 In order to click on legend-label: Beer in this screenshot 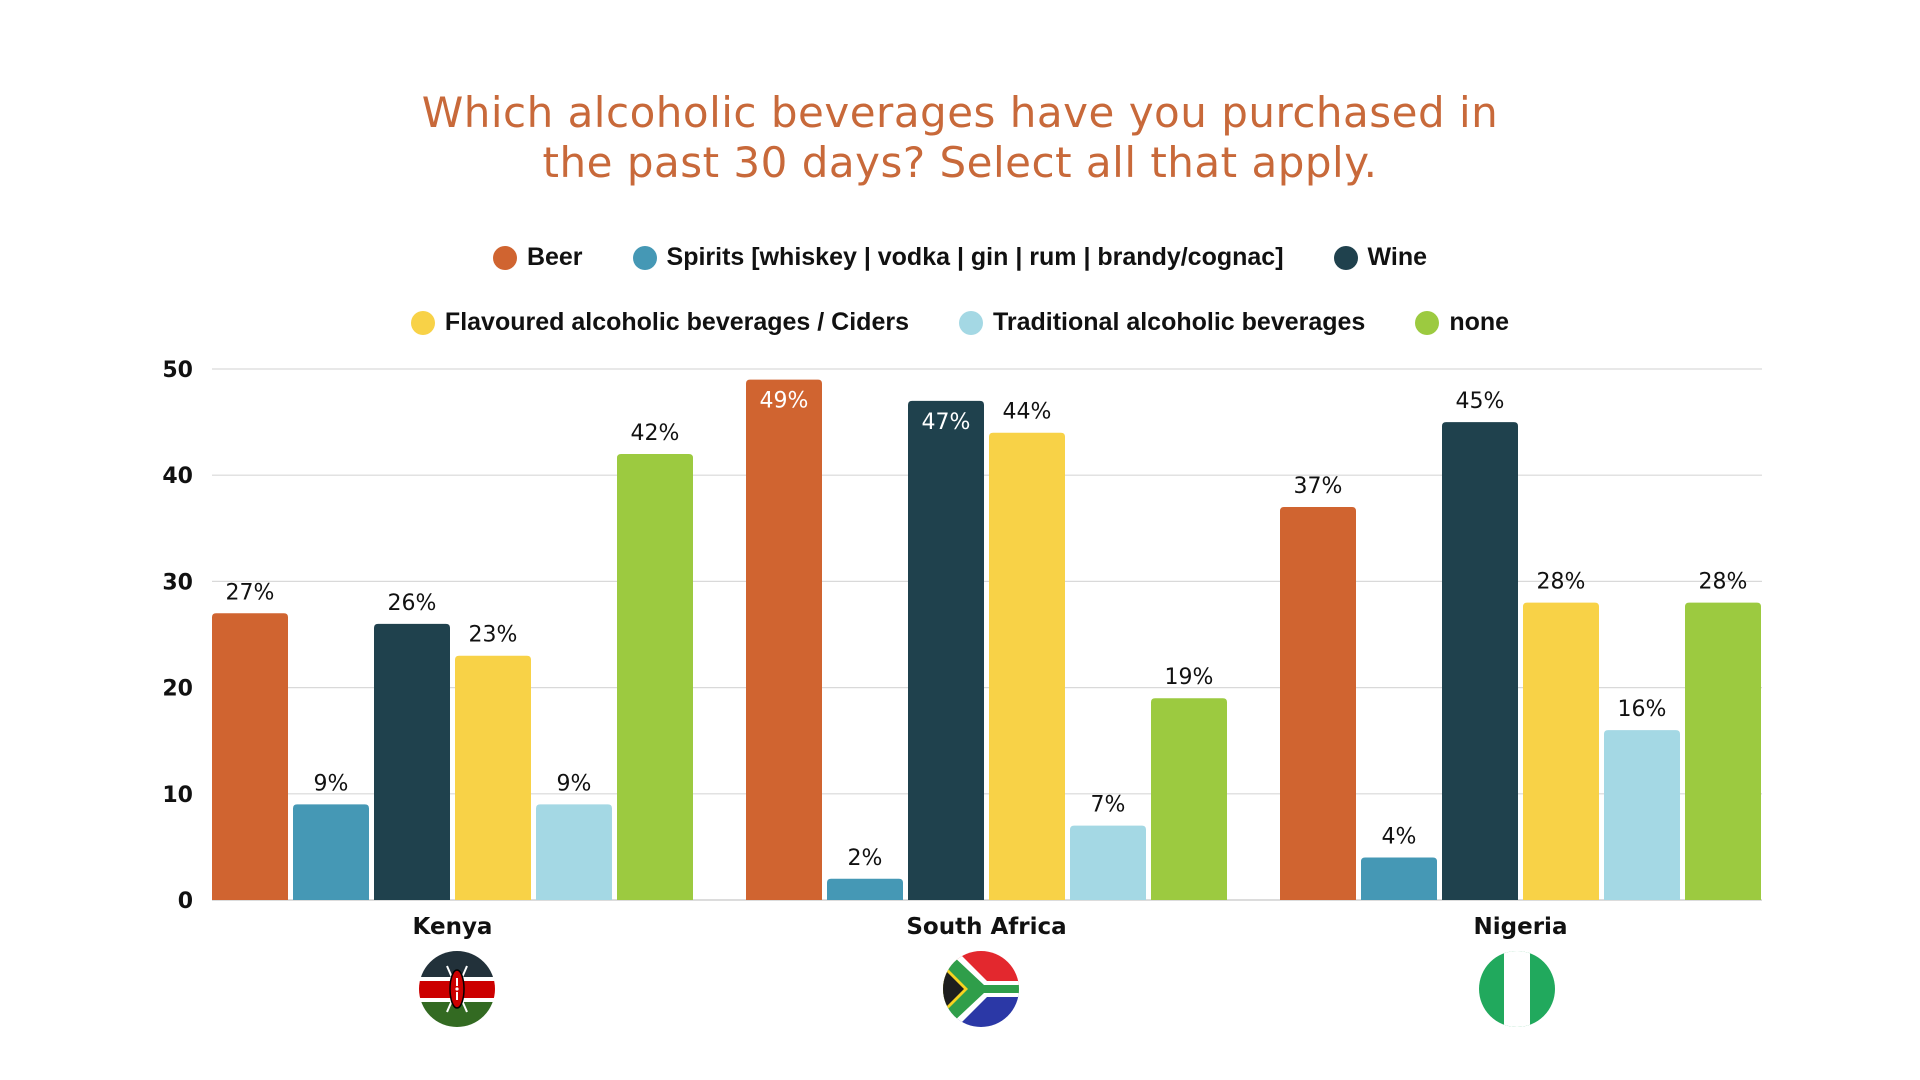, I will do `click(554, 257)`.